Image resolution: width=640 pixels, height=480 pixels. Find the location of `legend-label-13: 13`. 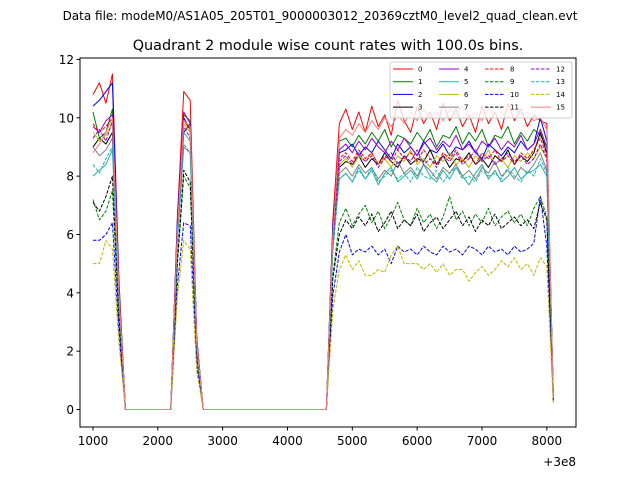

legend-label-13: 13 is located at coordinates (560, 82).